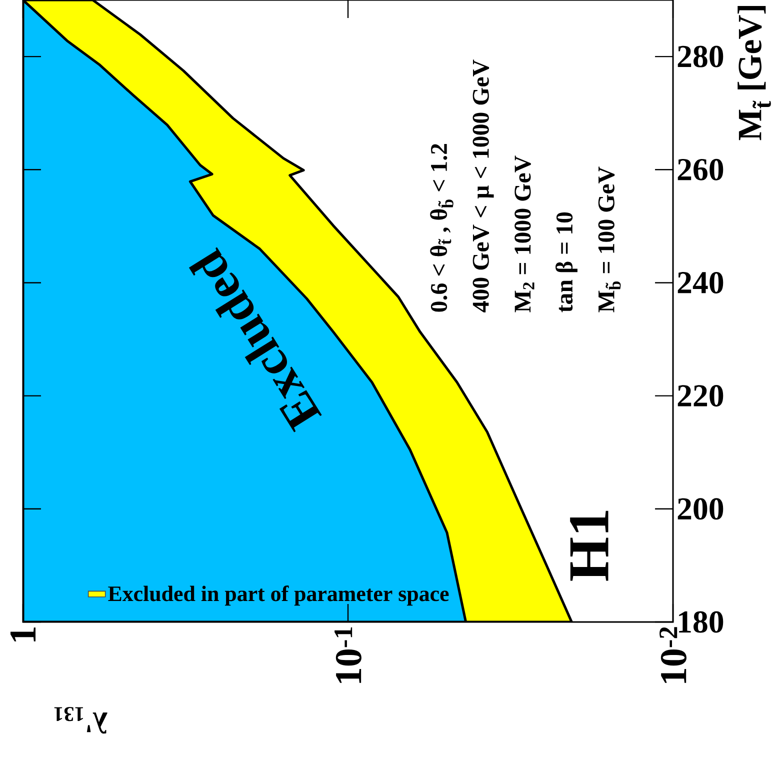  What do you see at coordinates (23, 634) in the screenshot?
I see `x-tick-label: 1` at bounding box center [23, 634].